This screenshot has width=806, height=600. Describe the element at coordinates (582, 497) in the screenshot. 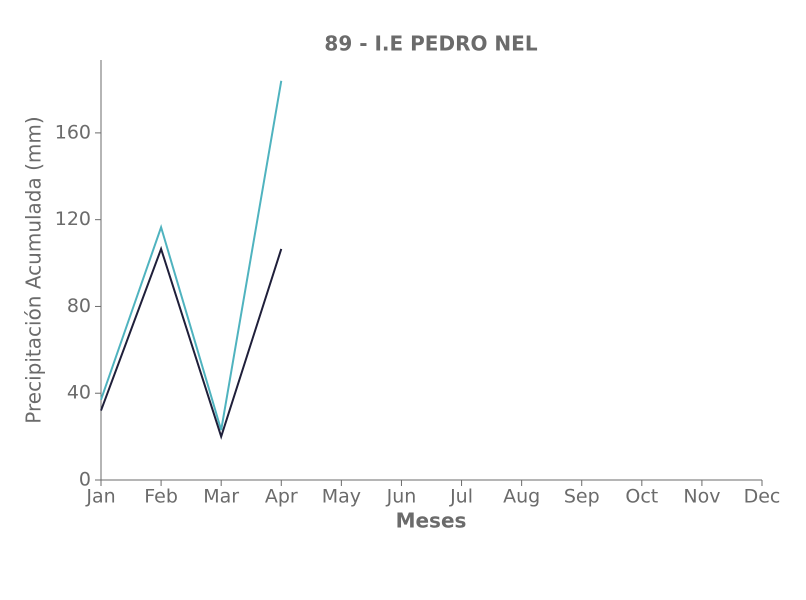

I see `x-tick-label: Sep` at that location.